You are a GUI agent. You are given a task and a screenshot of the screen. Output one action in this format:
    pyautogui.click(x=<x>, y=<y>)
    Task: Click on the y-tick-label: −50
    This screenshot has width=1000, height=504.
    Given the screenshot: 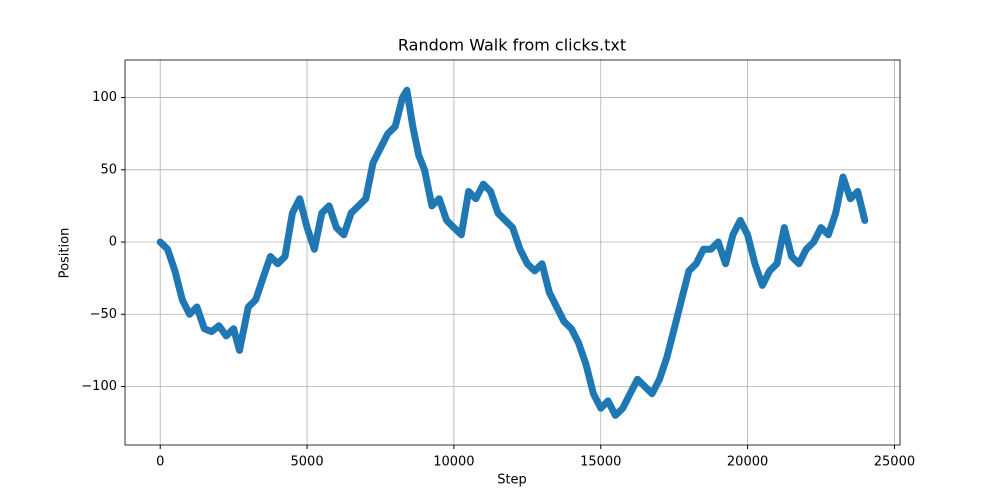 What is the action you would take?
    pyautogui.click(x=103, y=314)
    